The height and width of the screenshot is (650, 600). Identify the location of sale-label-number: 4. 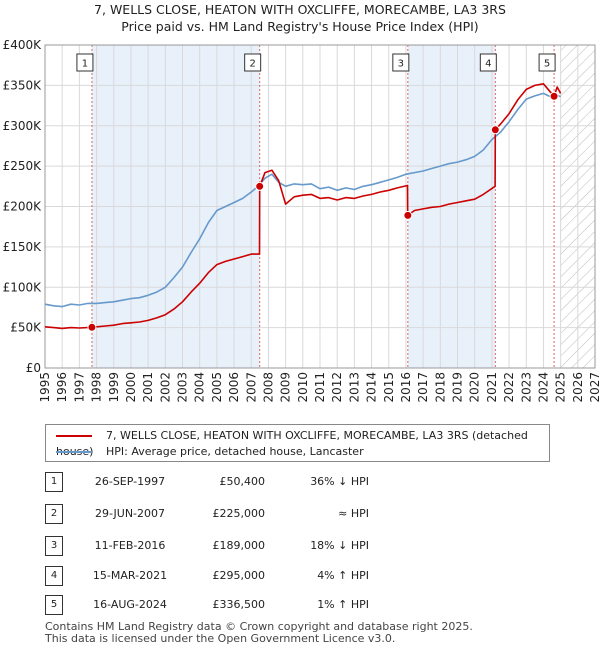
(488, 64).